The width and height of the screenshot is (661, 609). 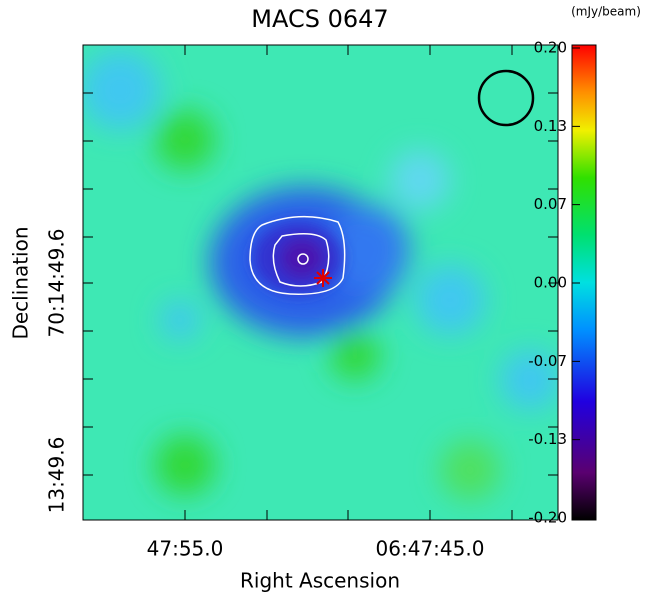 I want to click on y-tick-label: 70:14:49.6, so click(x=57, y=283).